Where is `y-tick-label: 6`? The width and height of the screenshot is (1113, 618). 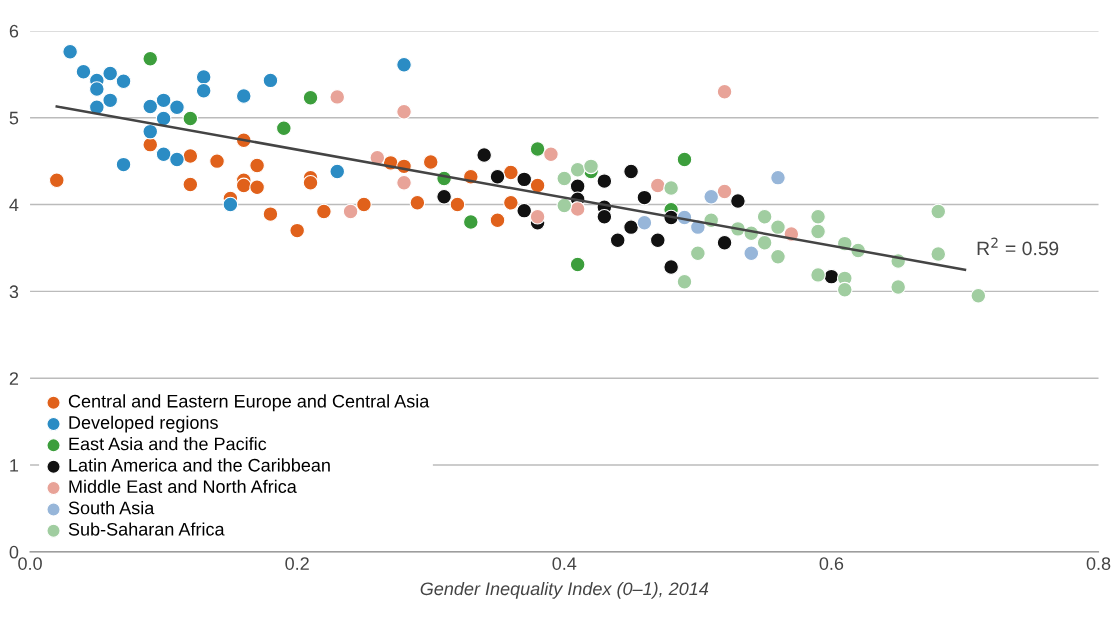
y-tick-label: 6 is located at coordinates (14, 31).